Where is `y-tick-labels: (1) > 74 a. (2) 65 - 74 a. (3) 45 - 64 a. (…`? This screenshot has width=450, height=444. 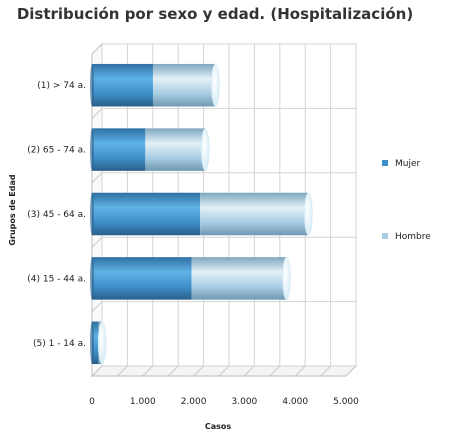 y-tick-labels: (1) > 74 a. (2) 65 - 74 a. (3) 45 - 64 a. (… is located at coordinates (56, 215).